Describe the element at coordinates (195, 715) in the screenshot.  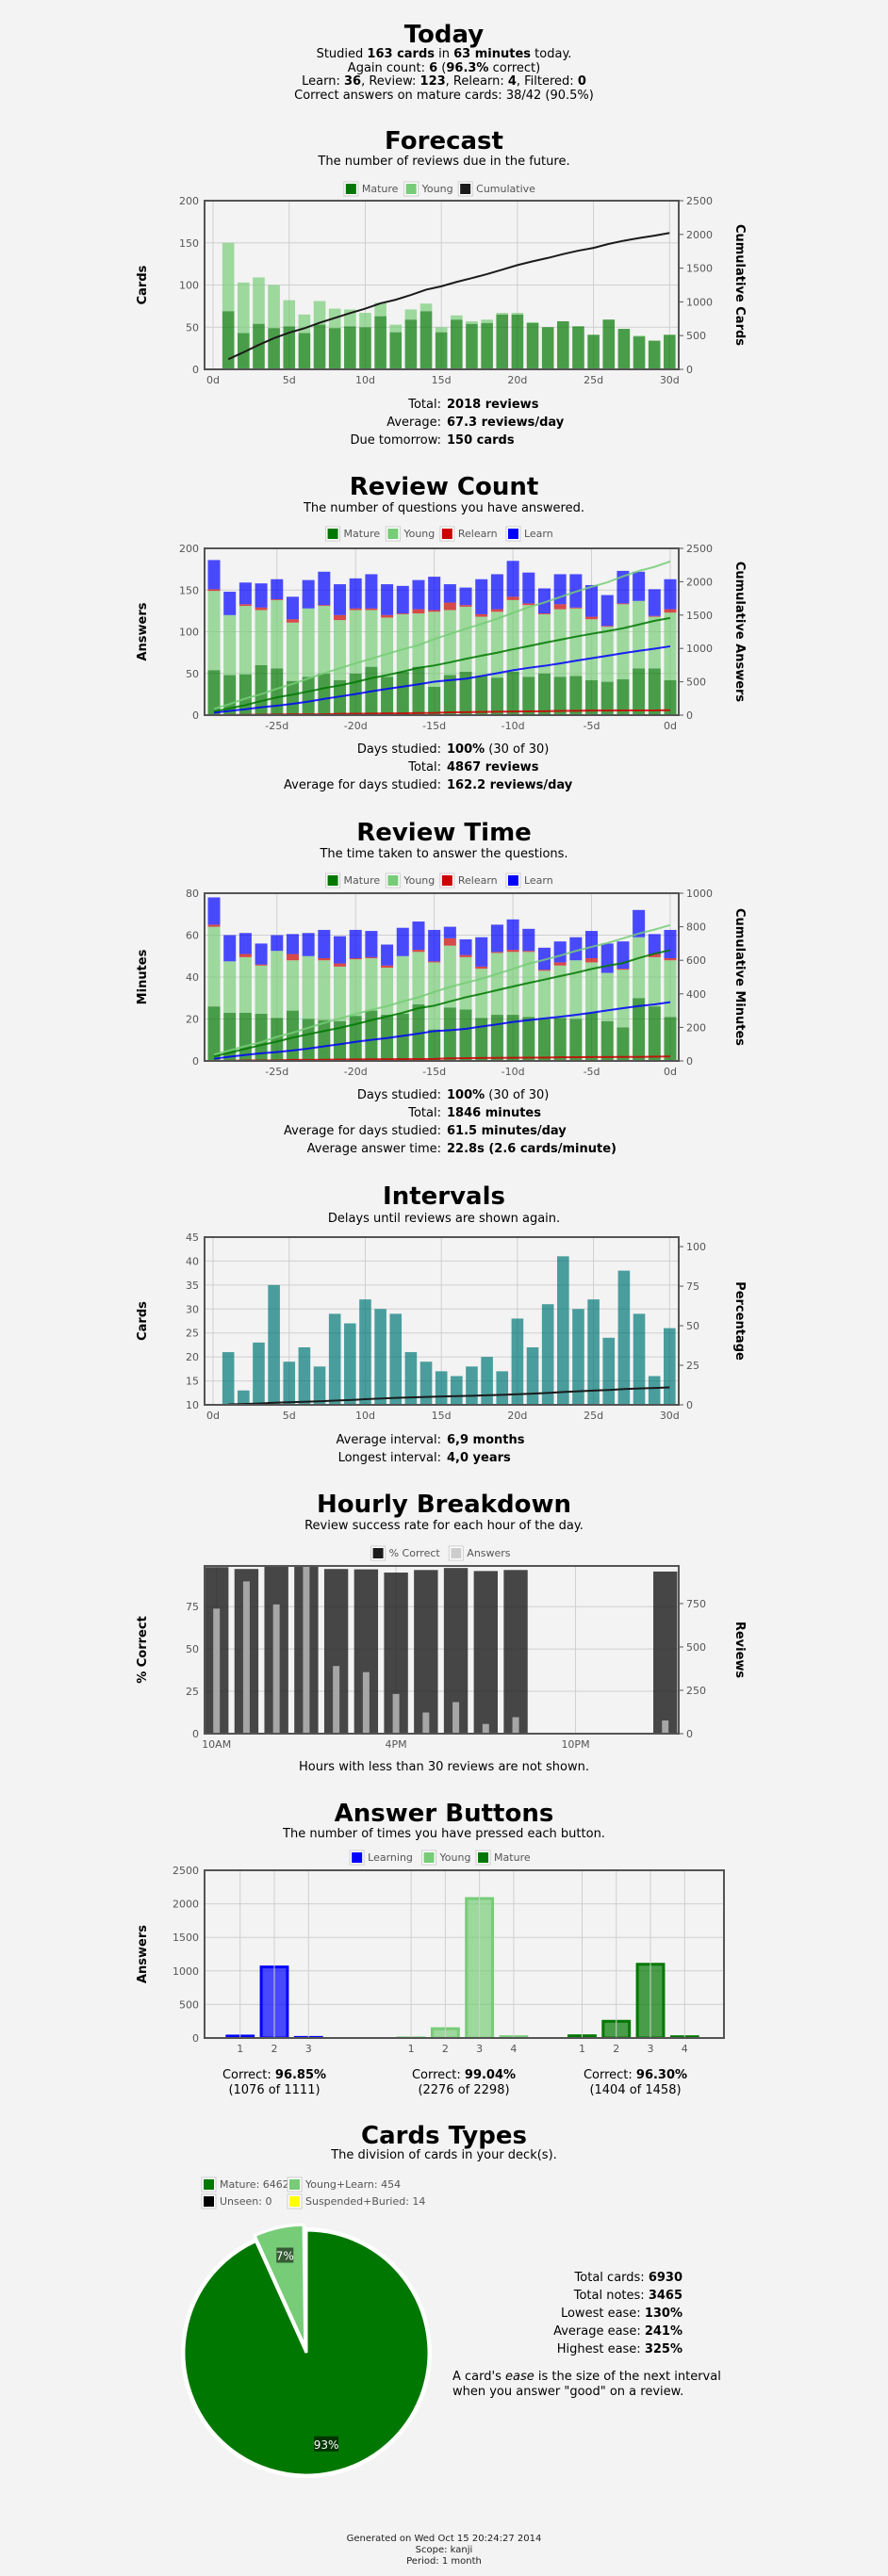
I see `y-tick-label: 0` at that location.